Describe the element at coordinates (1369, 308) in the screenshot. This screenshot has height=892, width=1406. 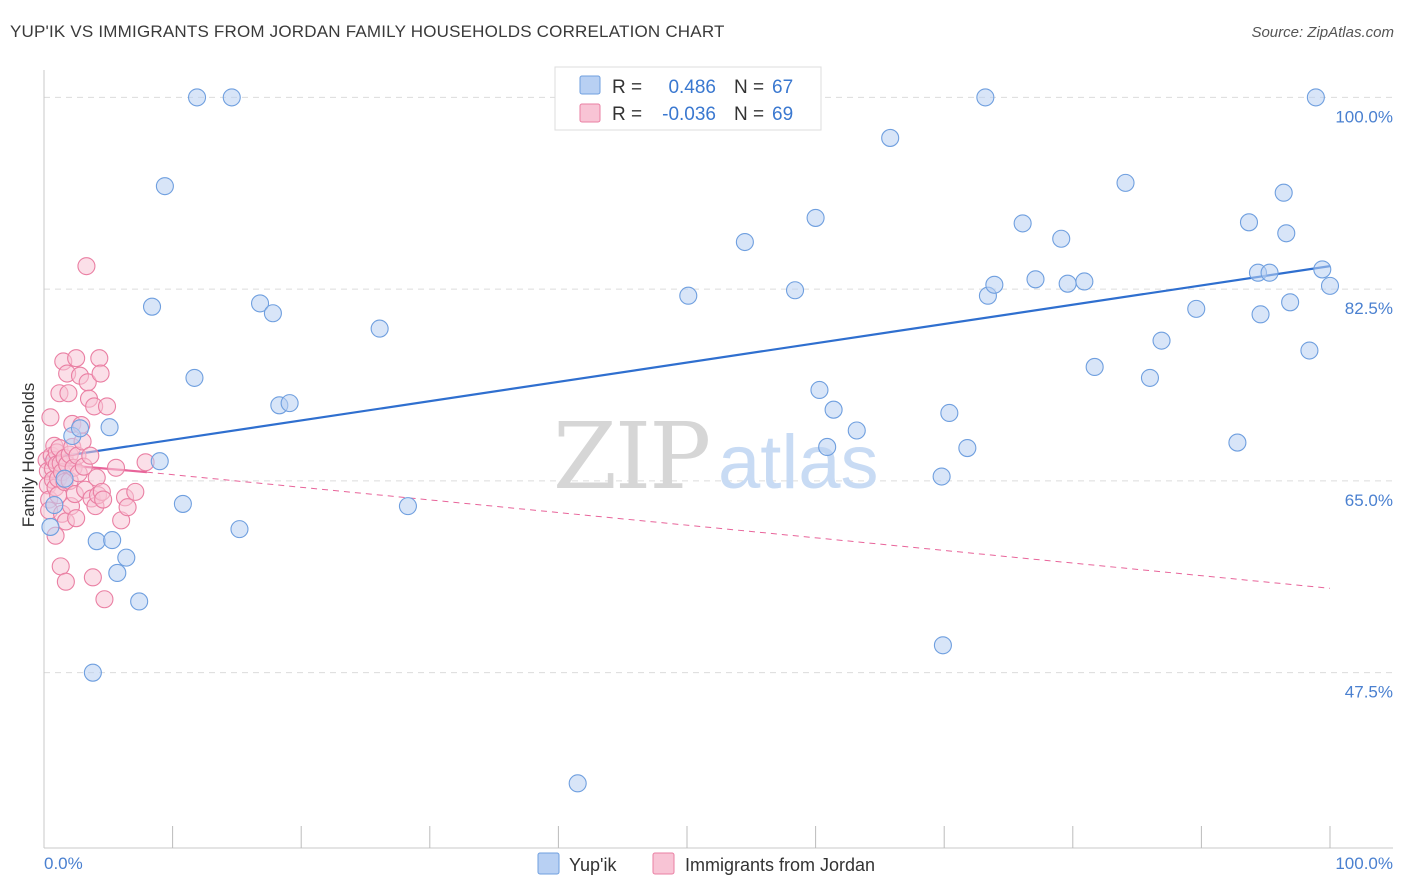
I see `y-tick-label-2: 82.5%` at that location.